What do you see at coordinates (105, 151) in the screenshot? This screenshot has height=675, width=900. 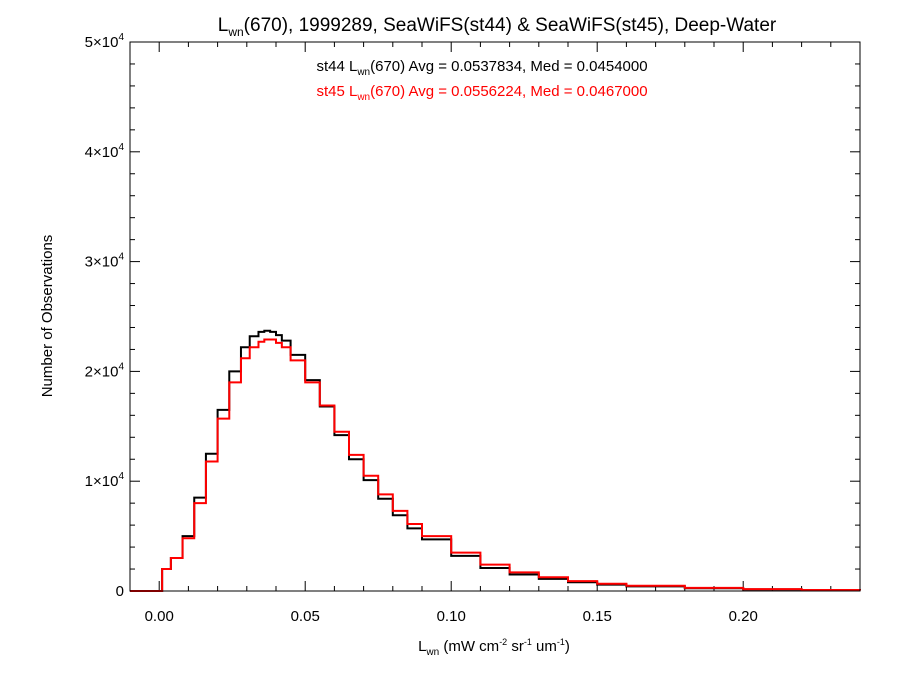 I see `y-tick-label: 4×10⁴` at bounding box center [105, 151].